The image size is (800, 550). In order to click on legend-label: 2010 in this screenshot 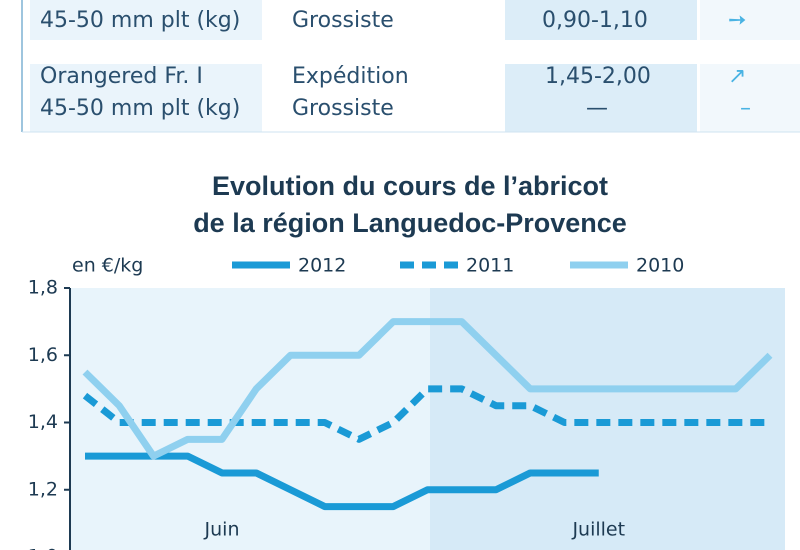, I will do `click(660, 266)`.